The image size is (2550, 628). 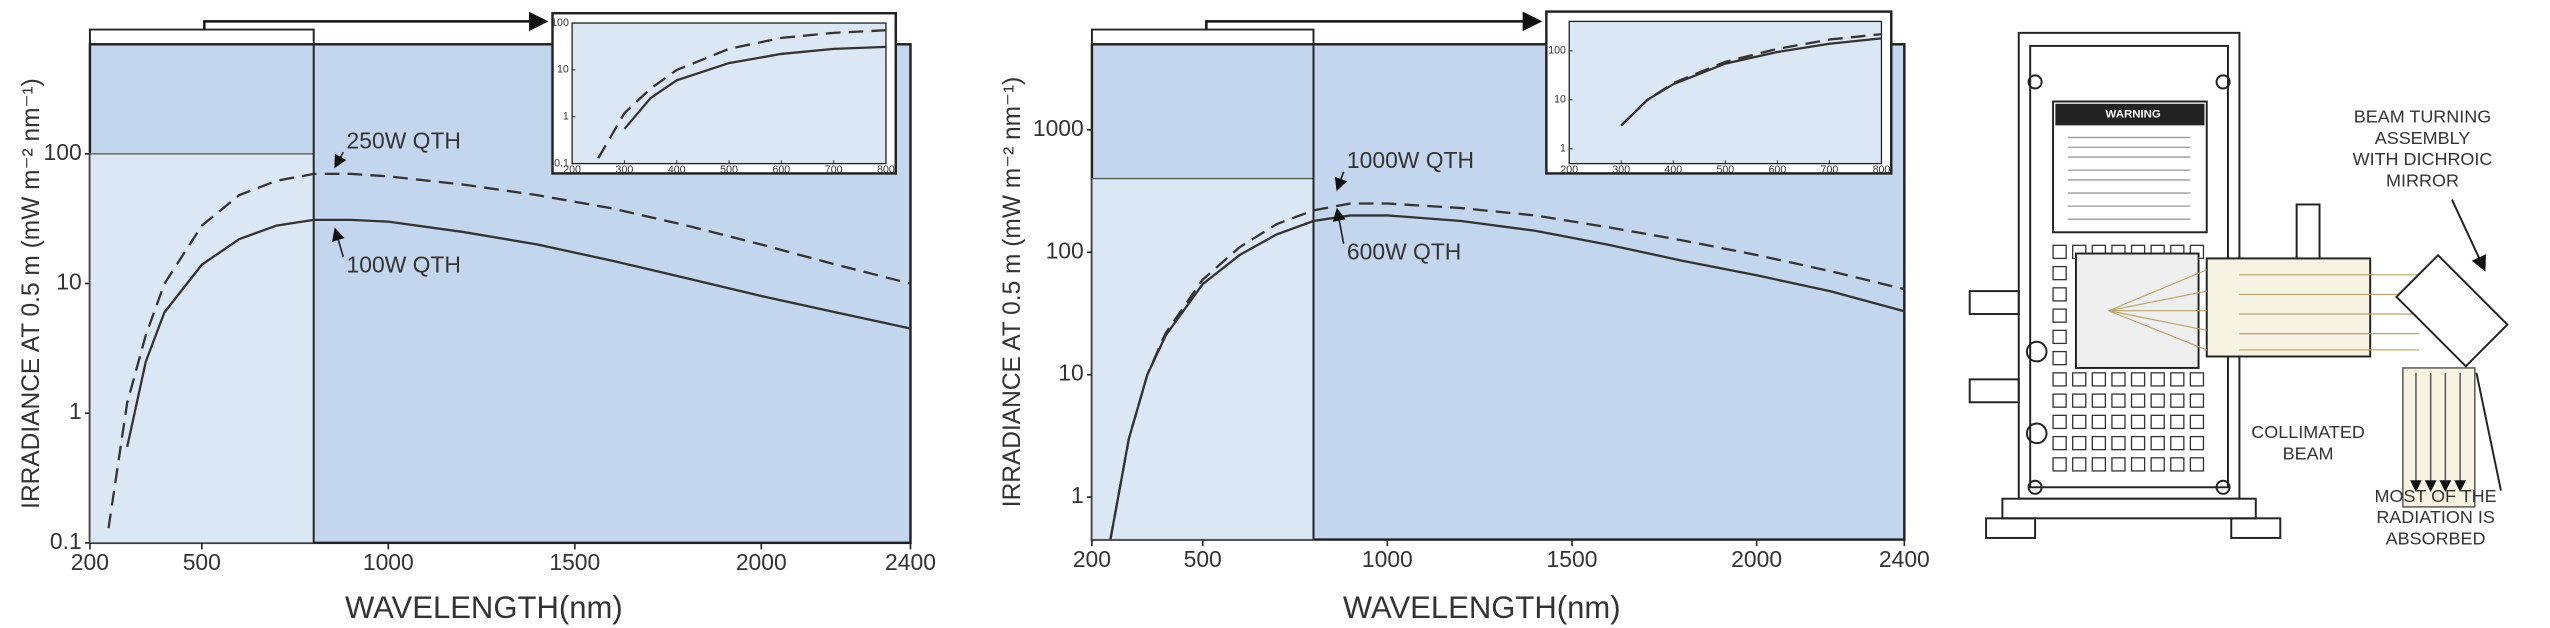 I want to click on inset-y-tick-label: 0.1, so click(x=561, y=163).